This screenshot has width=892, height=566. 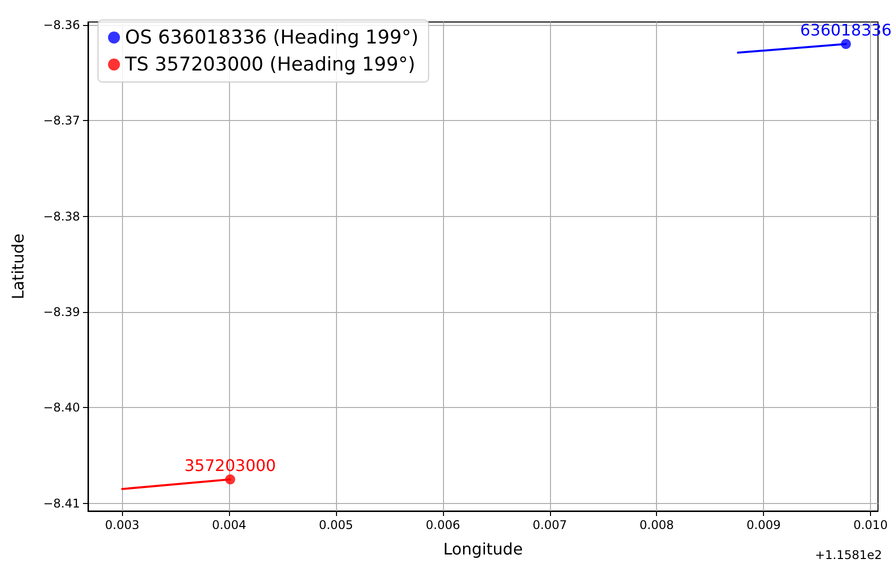 What do you see at coordinates (848, 555) in the screenshot?
I see `text: +1.1581e2` at bounding box center [848, 555].